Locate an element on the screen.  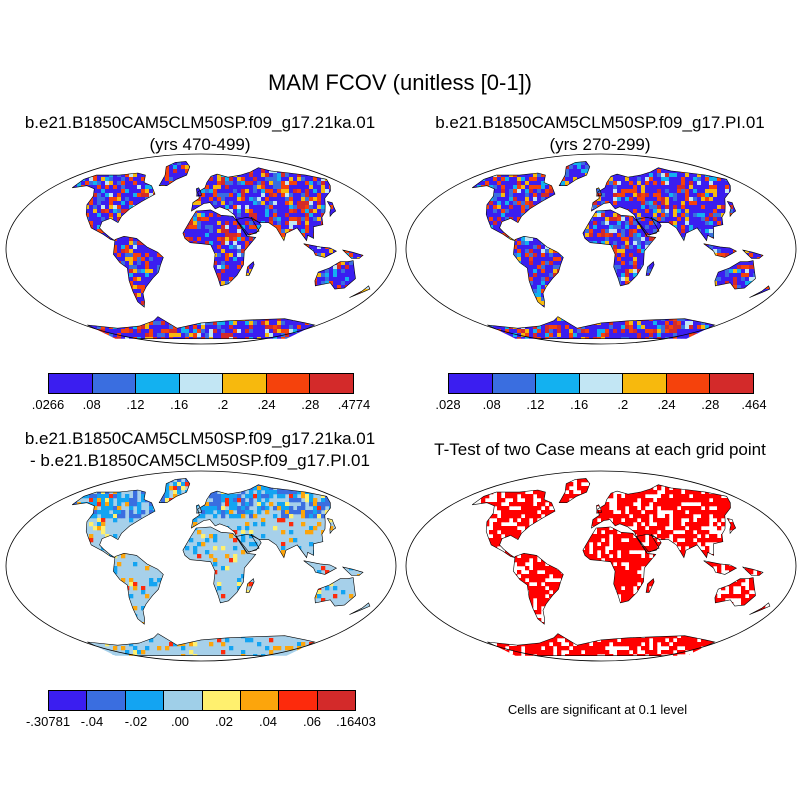
panel-case1-title-line1: b.e21.B1850CAM5CLM50SP.f09_g17.21ka.01 is located at coordinates (200, 122).